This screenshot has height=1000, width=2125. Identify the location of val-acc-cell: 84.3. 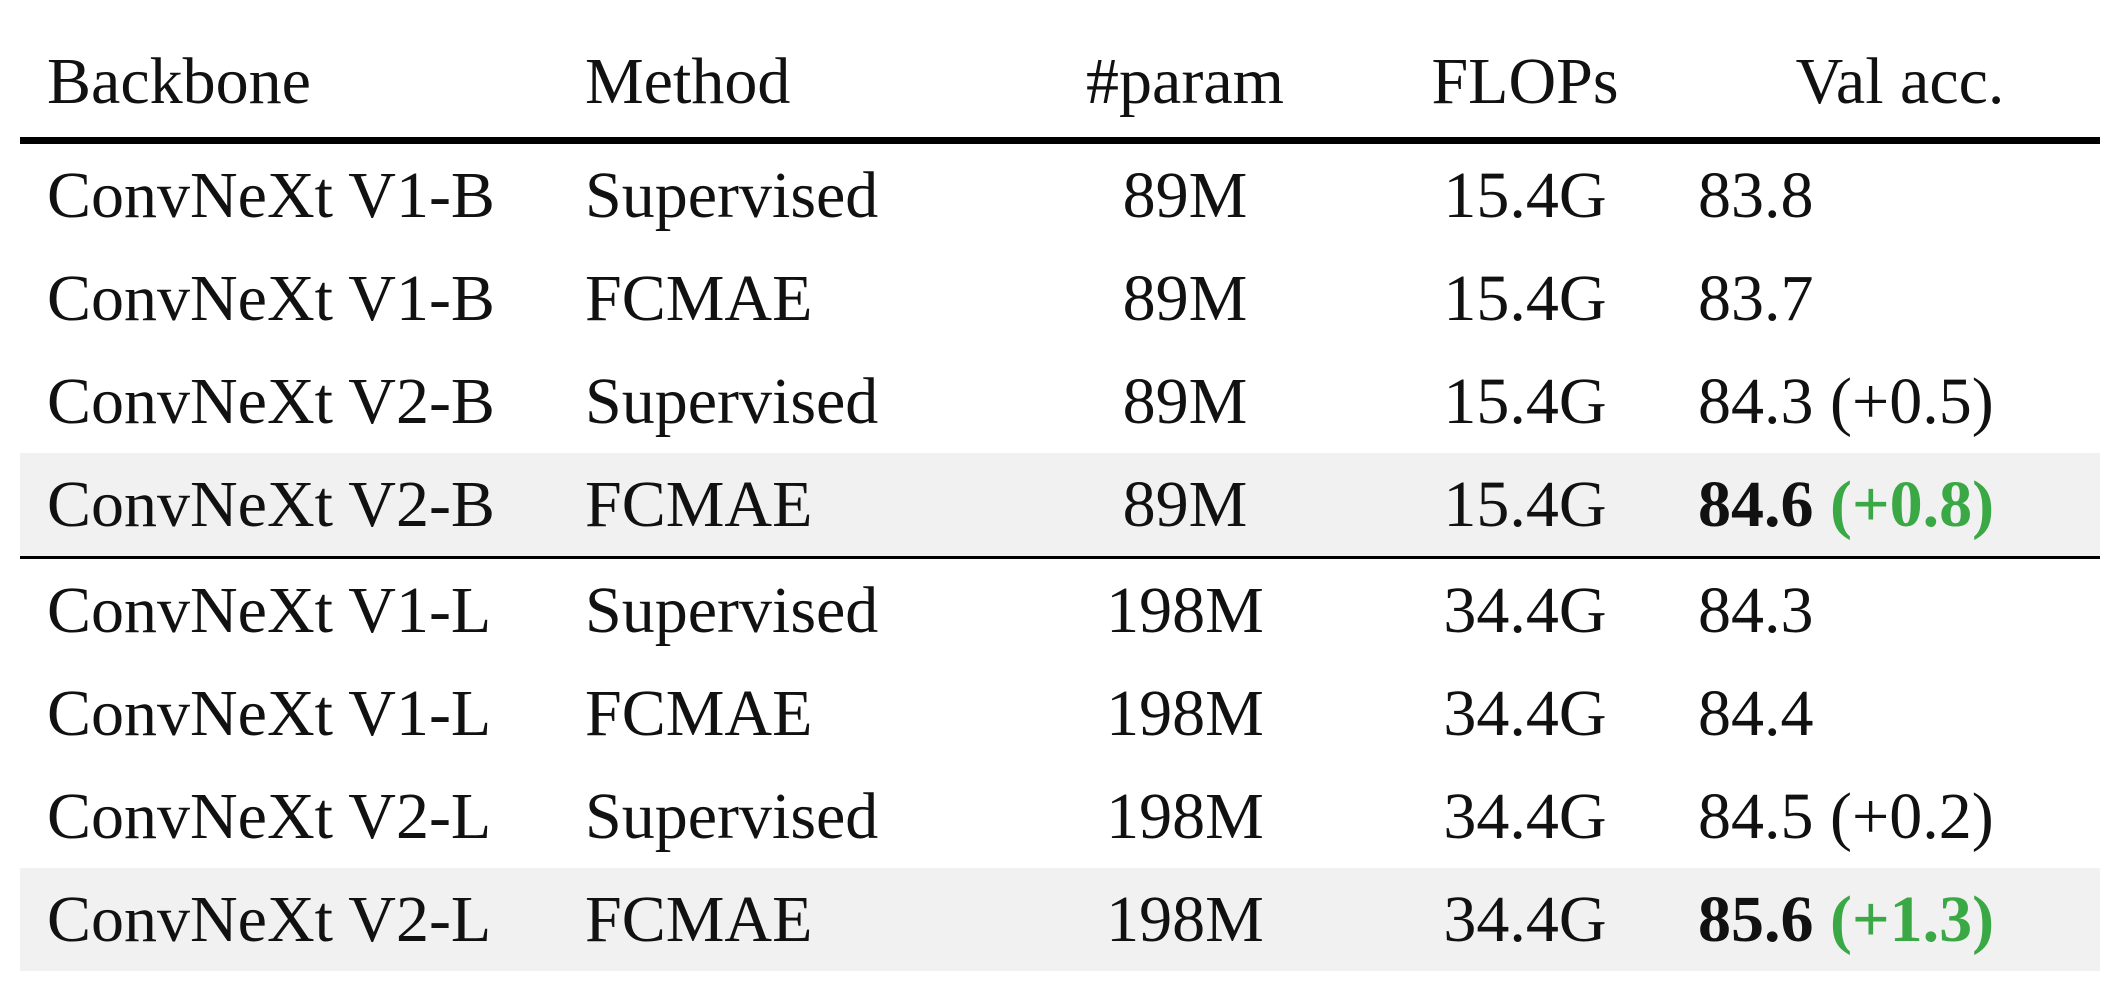
(1756, 610).